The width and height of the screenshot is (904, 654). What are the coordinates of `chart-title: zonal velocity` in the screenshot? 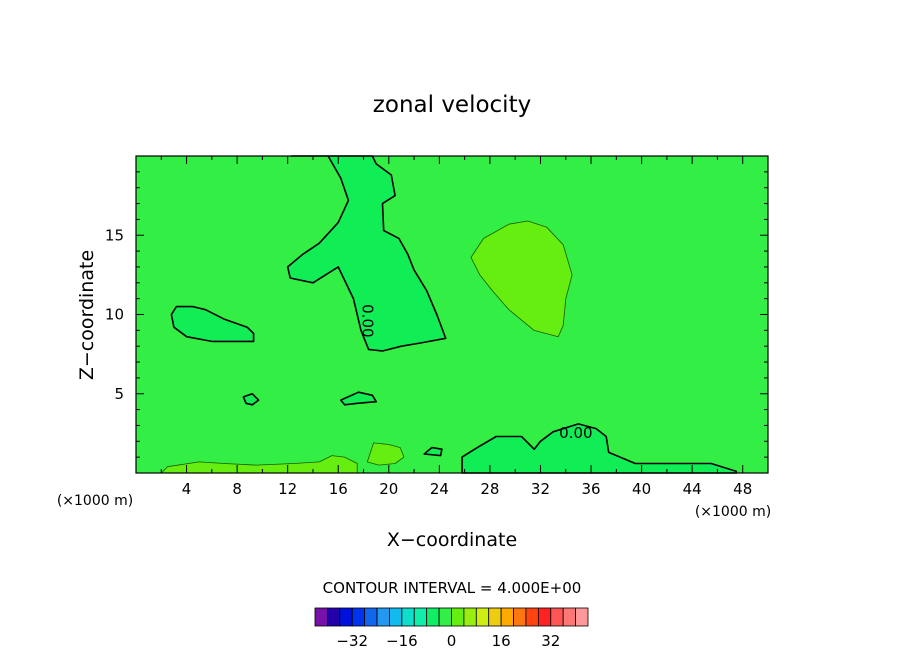 It's located at (452, 105).